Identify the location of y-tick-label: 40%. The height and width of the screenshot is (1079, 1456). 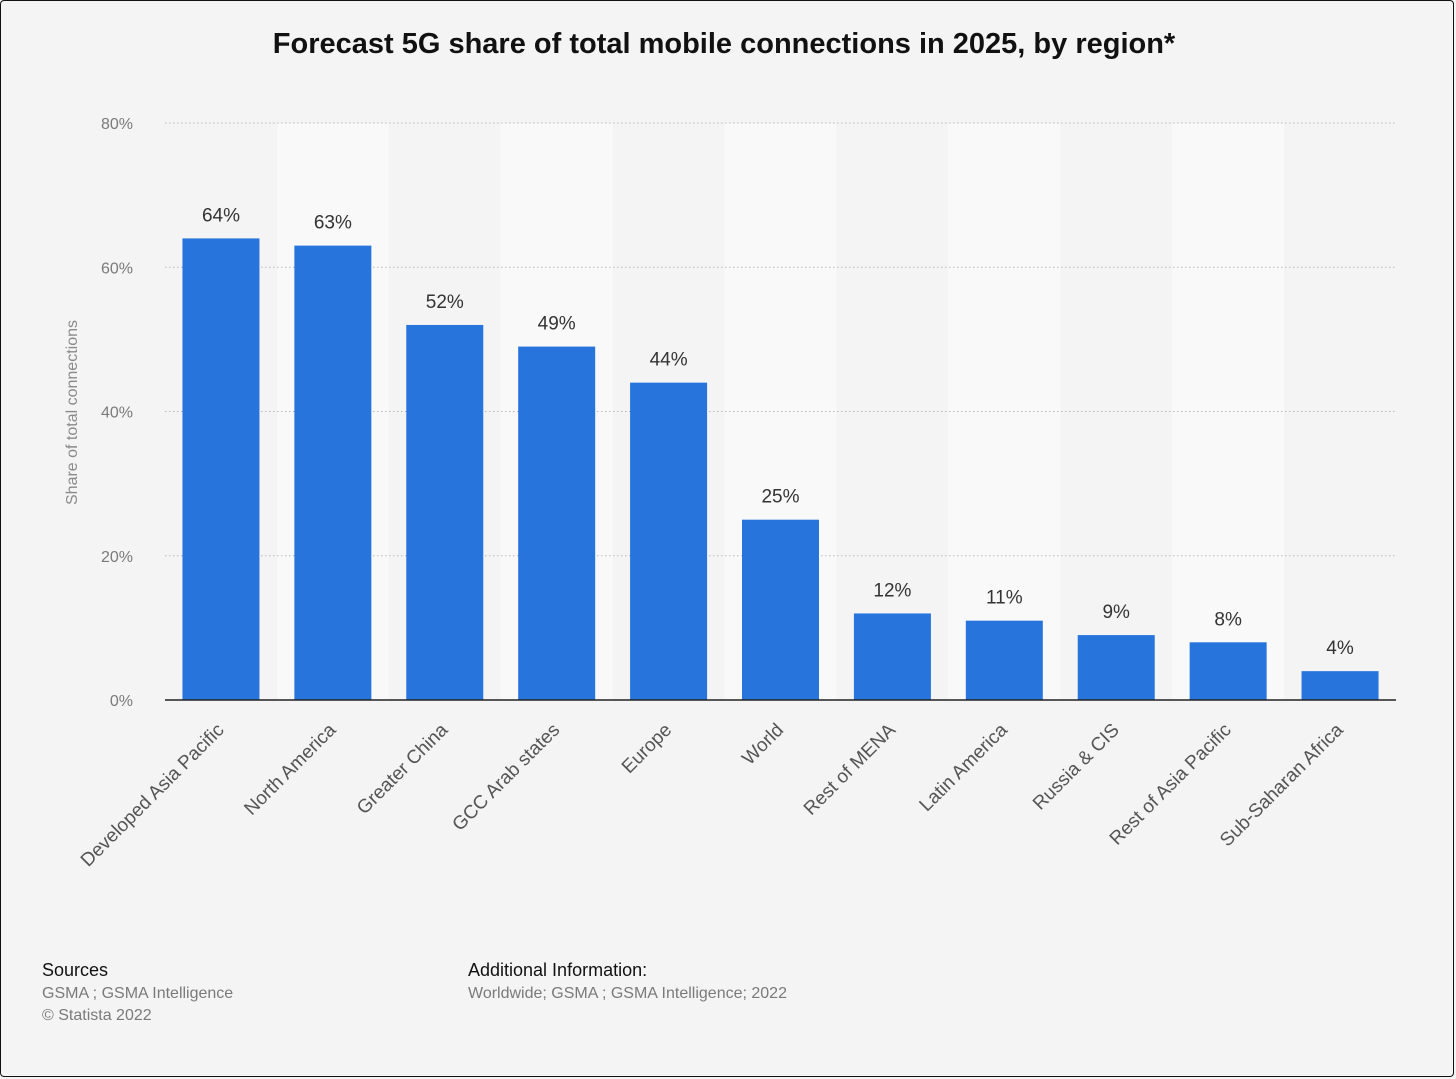
(117, 413).